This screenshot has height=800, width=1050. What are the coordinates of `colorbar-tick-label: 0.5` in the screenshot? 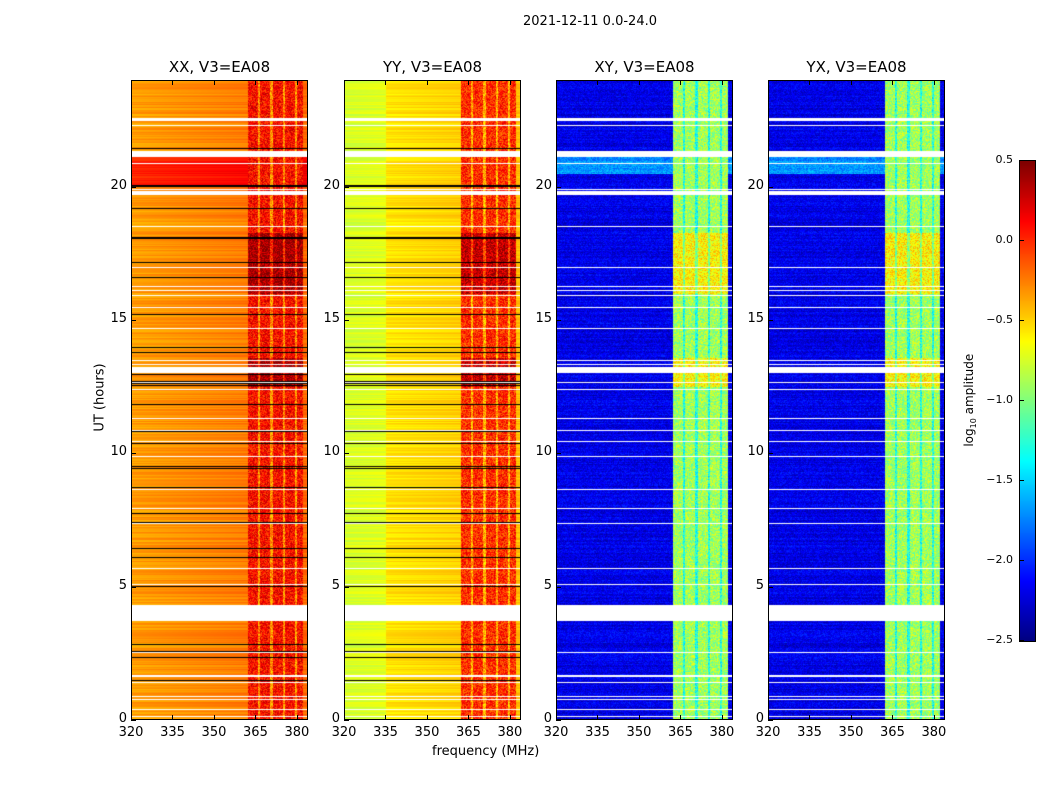 It's located at (1004, 159).